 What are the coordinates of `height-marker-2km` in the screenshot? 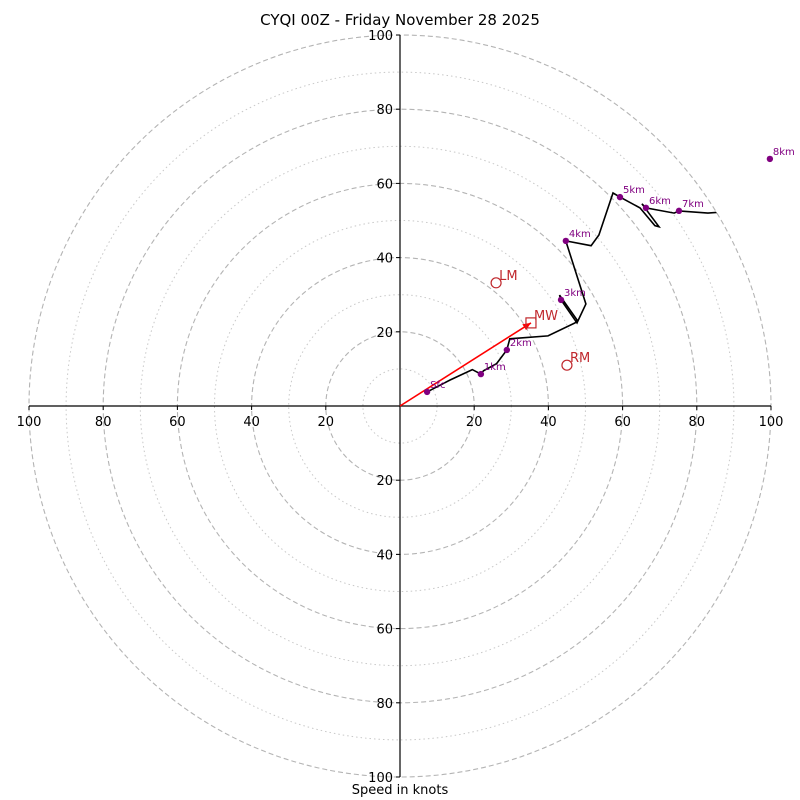 It's located at (507, 350).